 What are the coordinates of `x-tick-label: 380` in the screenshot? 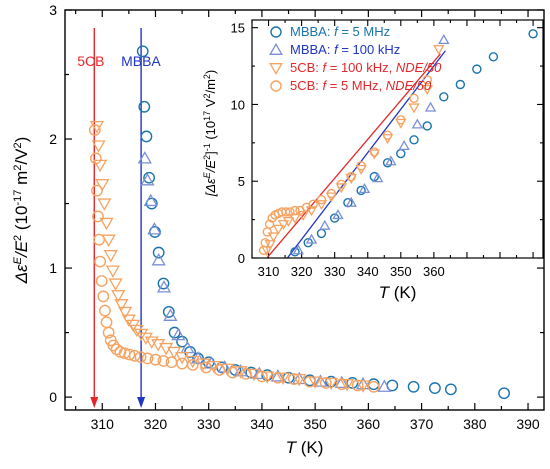 It's located at (475, 424).